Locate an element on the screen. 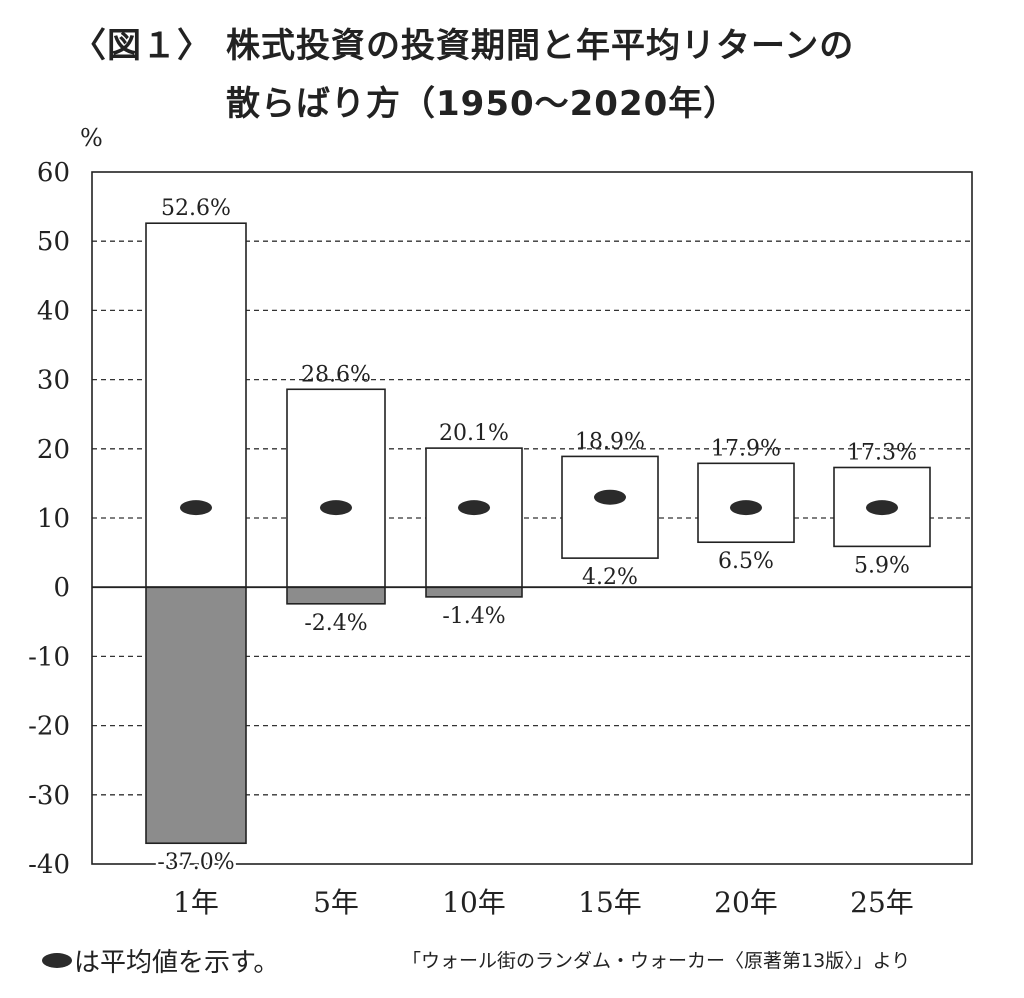 This screenshot has height=998, width=1024. x-tick-label-6: 25年 is located at coordinates (882, 902).